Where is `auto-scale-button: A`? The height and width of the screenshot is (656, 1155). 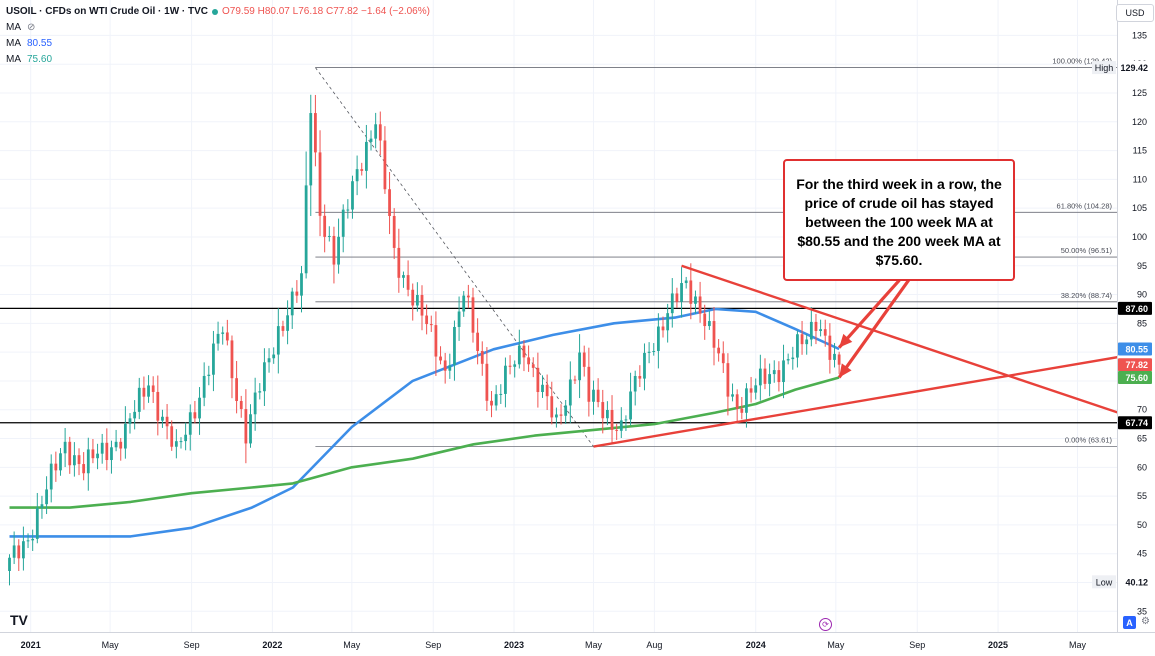
auto-scale-button: A is located at coordinates (1129, 622).